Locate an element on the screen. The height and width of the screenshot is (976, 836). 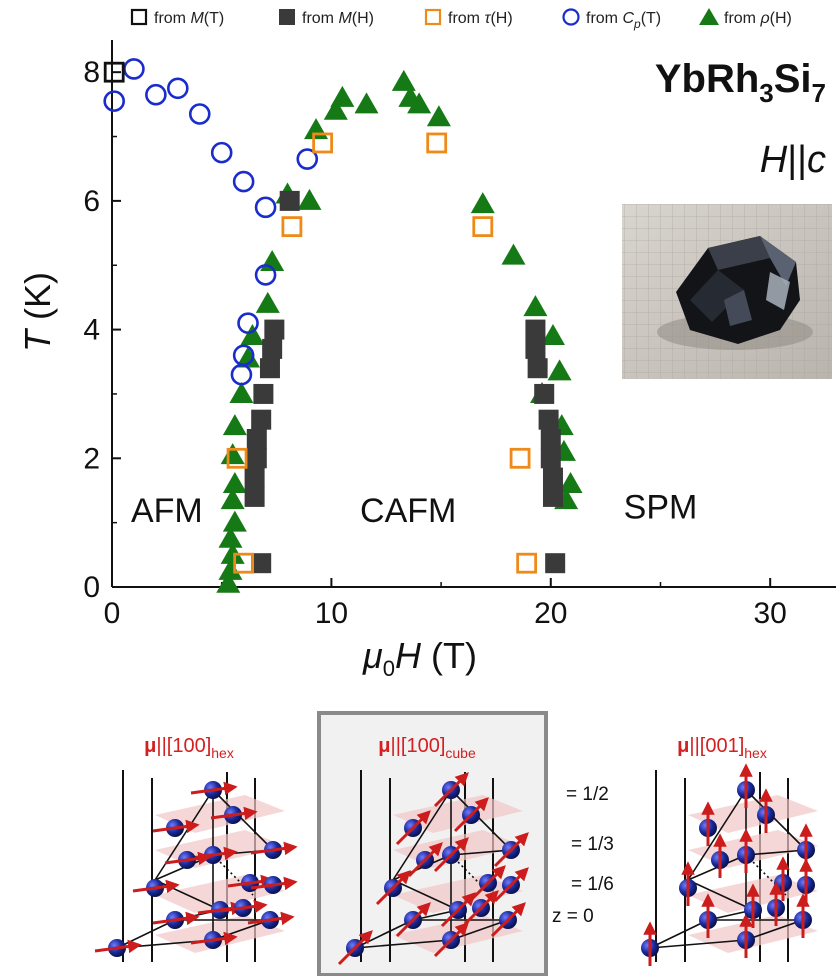
layer-label: = 1/2 is located at coordinates (587, 794).